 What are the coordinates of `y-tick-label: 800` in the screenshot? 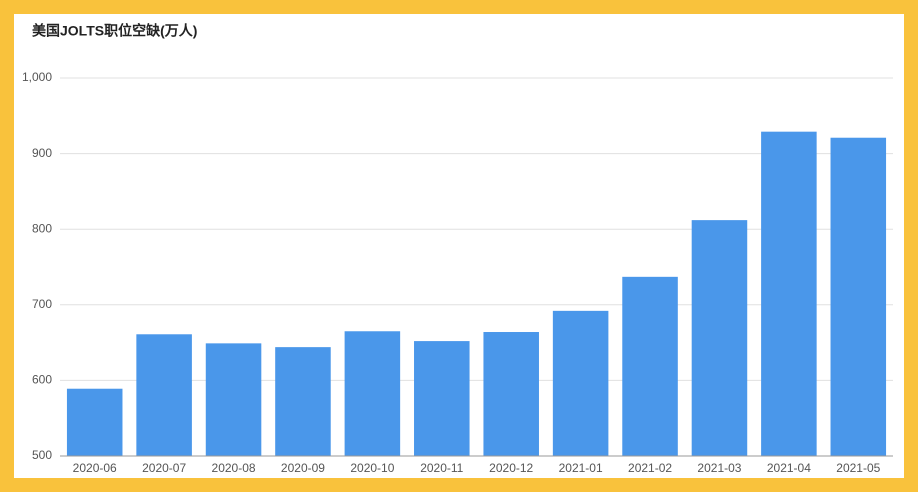 It's located at (42, 228).